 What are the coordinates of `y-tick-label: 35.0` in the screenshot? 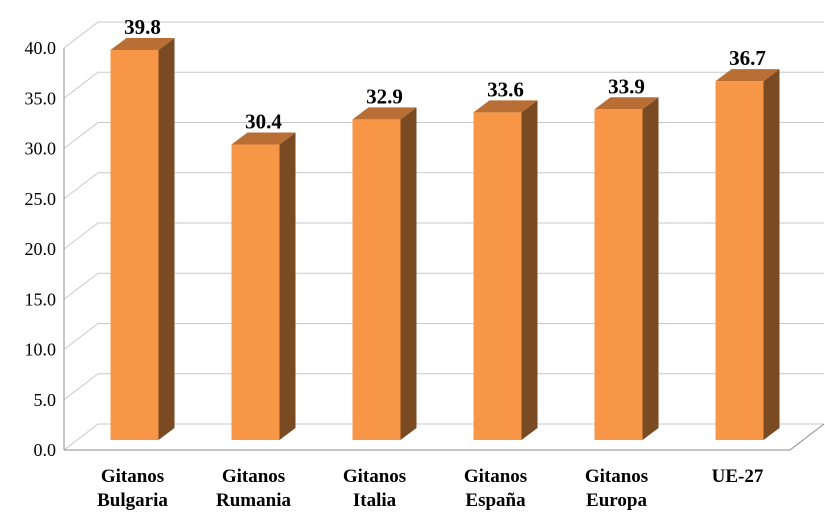 It's located at (41, 98).